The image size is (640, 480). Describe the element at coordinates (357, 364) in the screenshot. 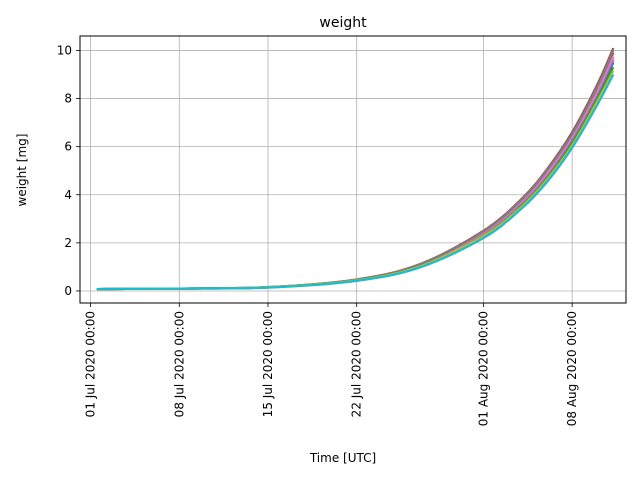

I see `x-tick-label: 22 Jul 2020 00:00` at that location.